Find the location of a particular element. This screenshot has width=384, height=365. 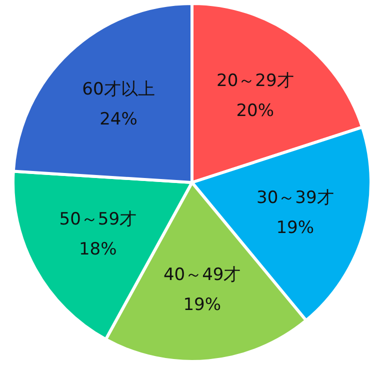

data-label: 20% is located at coordinates (255, 111).